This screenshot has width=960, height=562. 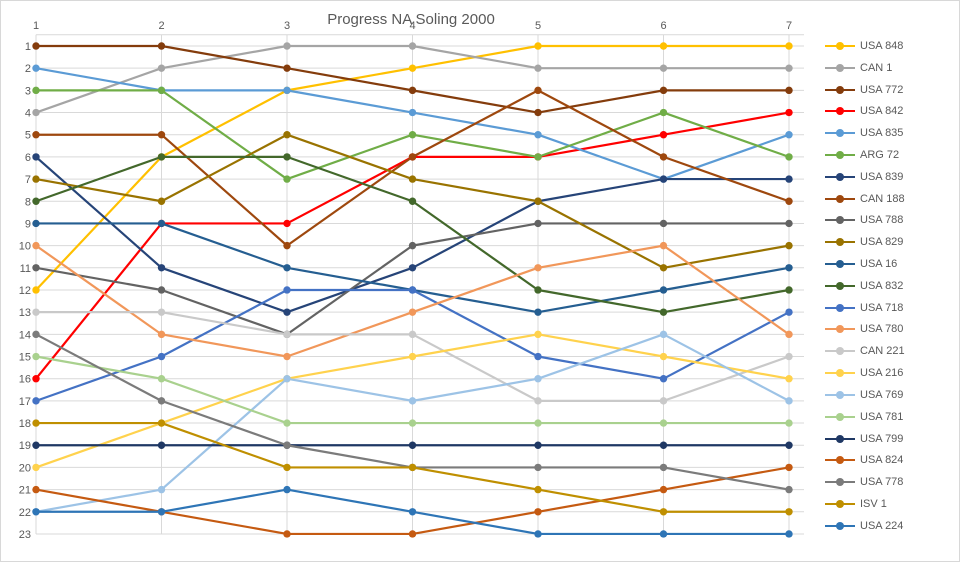 I want to click on legend-item-usa-224: USA 224, so click(x=890, y=526).